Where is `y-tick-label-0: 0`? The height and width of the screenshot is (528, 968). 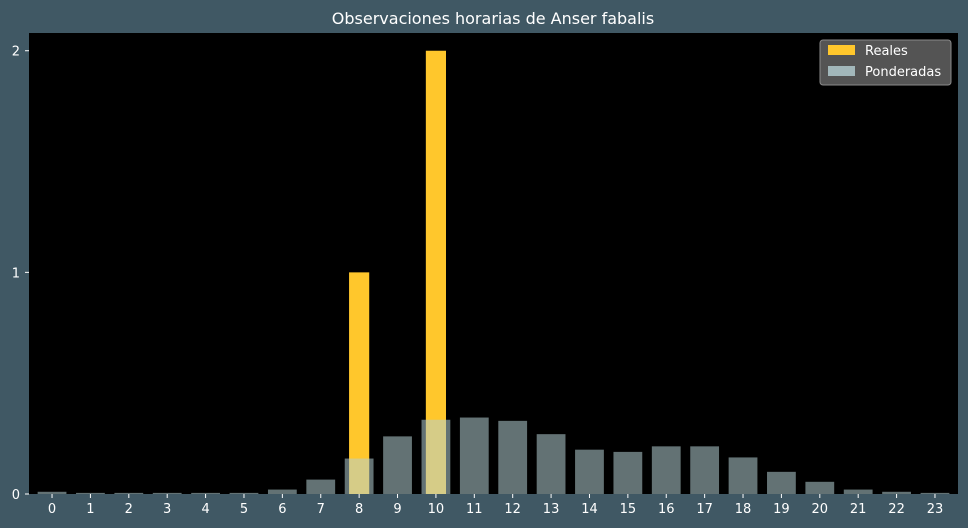 y-tick-label-0: 0 is located at coordinates (16, 495).